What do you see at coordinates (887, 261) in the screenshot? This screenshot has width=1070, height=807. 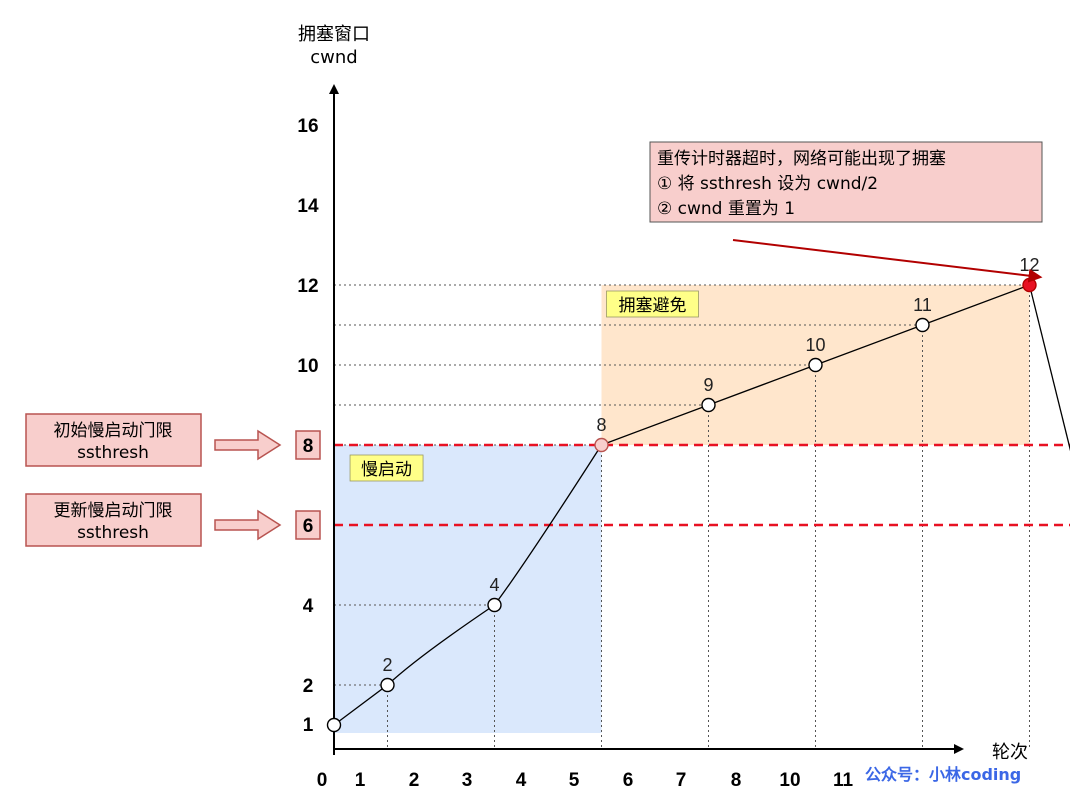 I see `timeout-arrow` at bounding box center [887, 261].